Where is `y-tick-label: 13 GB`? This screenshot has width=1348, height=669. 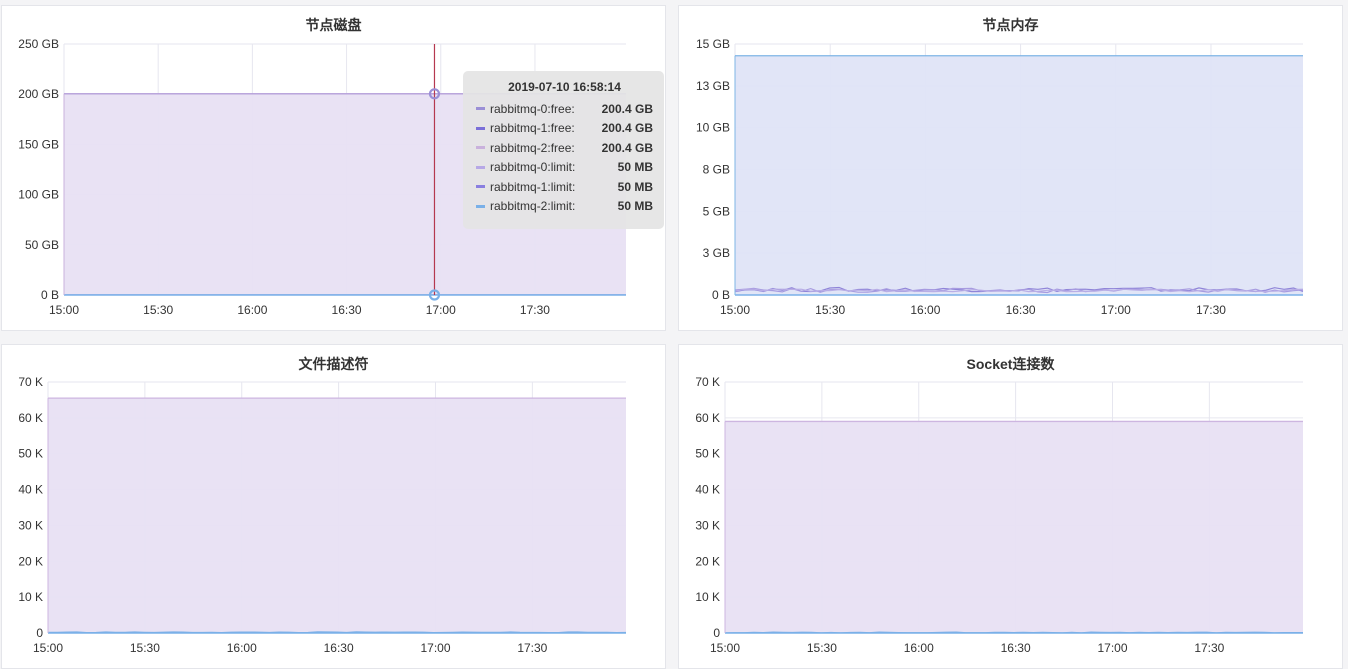
y-tick-label: 13 GB is located at coordinates (713, 86).